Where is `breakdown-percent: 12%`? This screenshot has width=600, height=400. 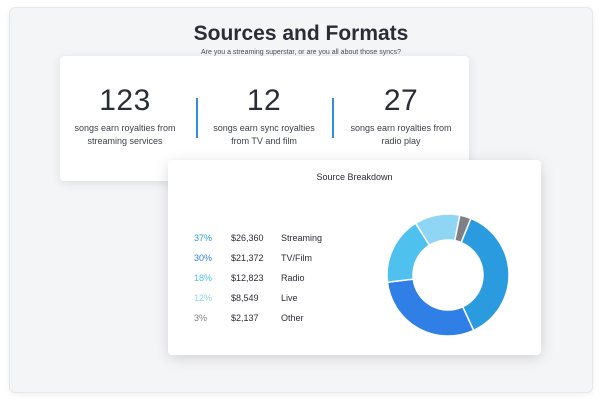
breakdown-percent: 12% is located at coordinates (203, 298).